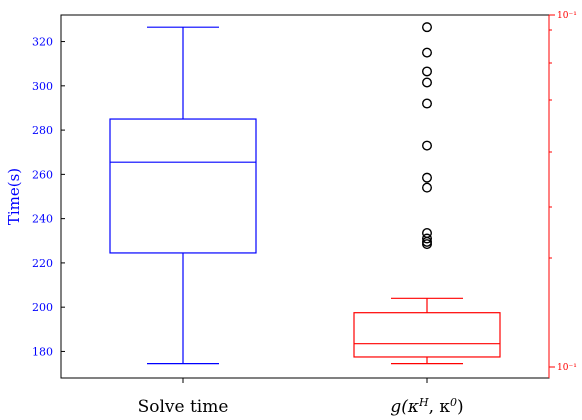 This screenshot has height=420, width=582. Describe the element at coordinates (14, 196) in the screenshot. I see `left-axis-label: Time(s)` at that location.